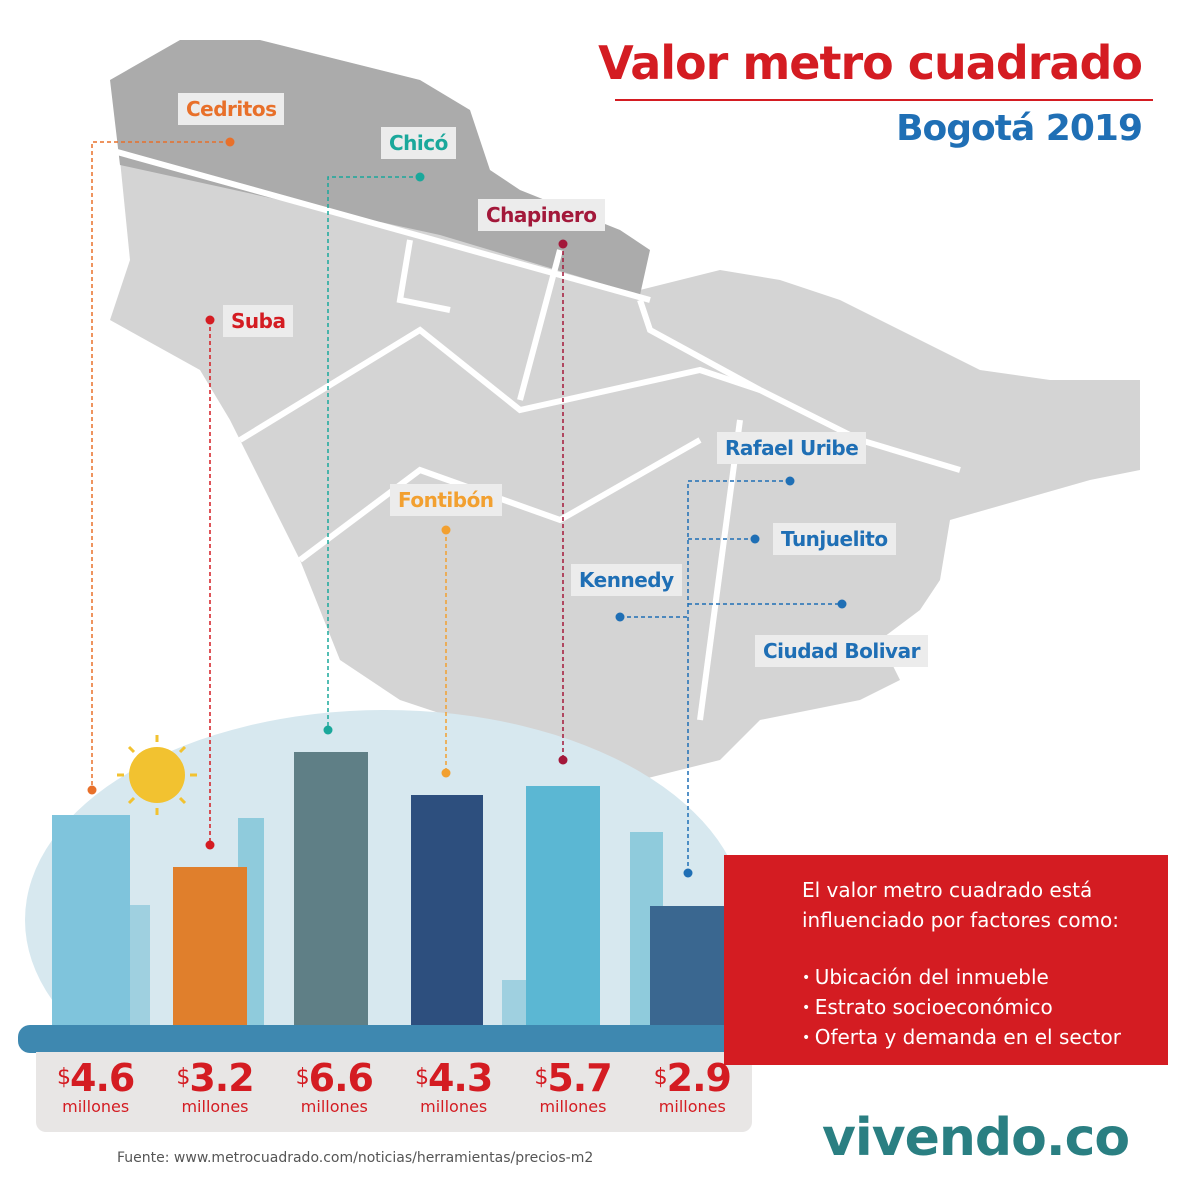  What do you see at coordinates (870, 63) in the screenshot?
I see `page-title: Valor metro cuadrado` at bounding box center [870, 63].